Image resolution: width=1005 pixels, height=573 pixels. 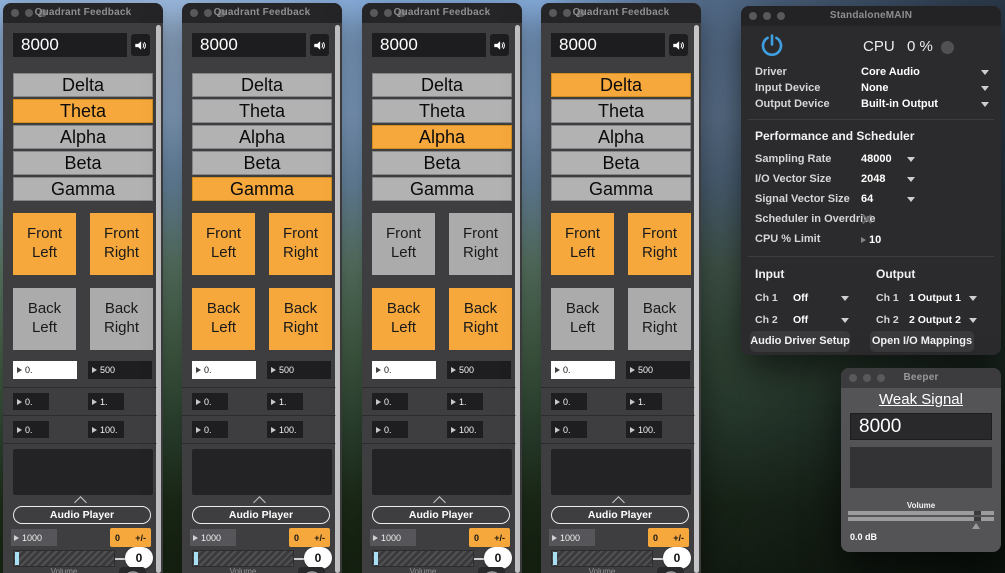 What do you see at coordinates (873, 179) in the screenshot?
I see `io-vector-dropdown: 2048` at bounding box center [873, 179].